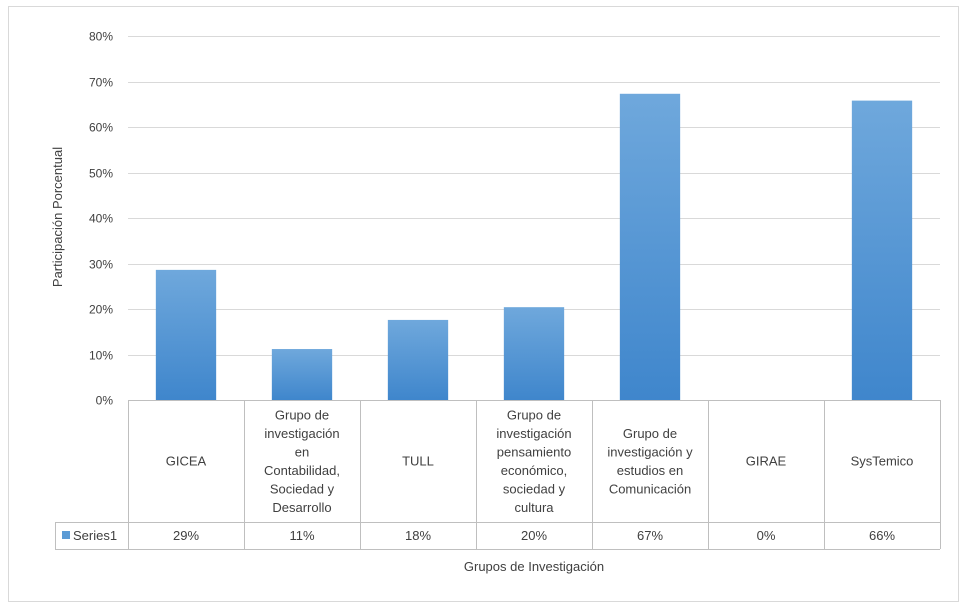  Describe the element at coordinates (101, 265) in the screenshot. I see `y-tick-label: 30%` at that location.